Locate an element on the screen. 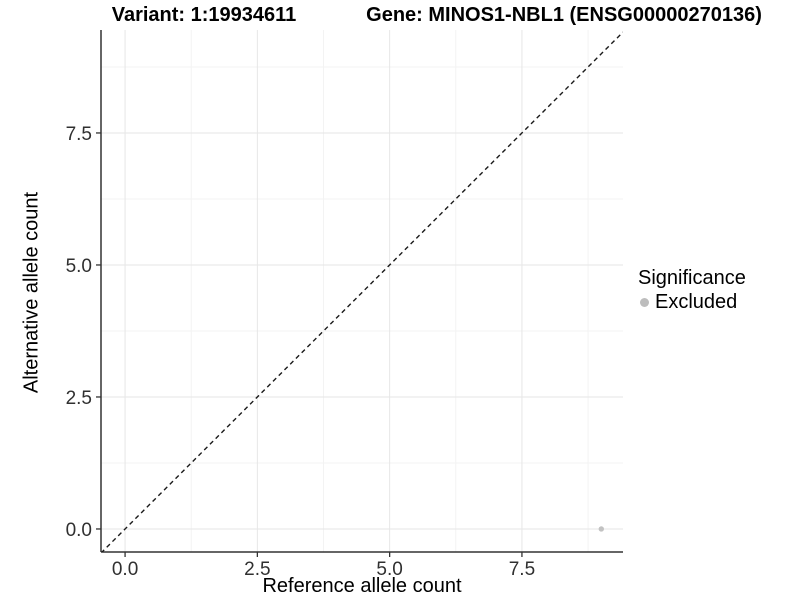 This screenshot has height=600, width=800. legend-item-excluded: Excluded is located at coordinates (692, 302).